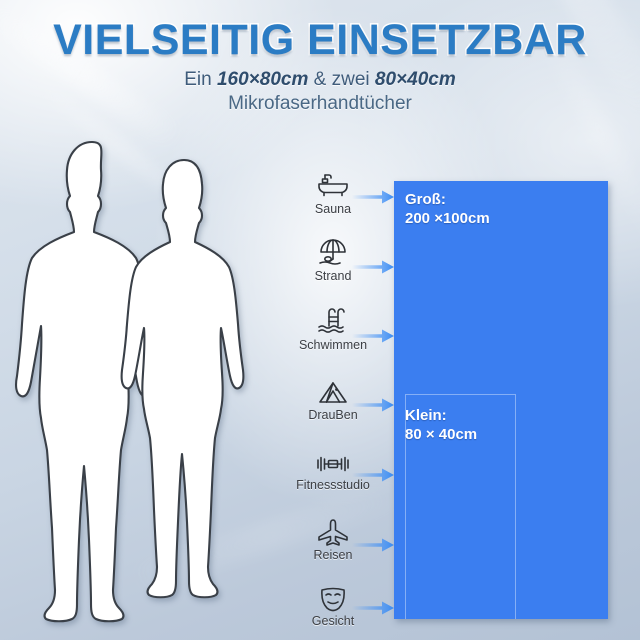 The height and width of the screenshot is (640, 640). What do you see at coordinates (447, 219) in the screenshot?
I see `towel-large-size: 200 ×100cm` at bounding box center [447, 219].